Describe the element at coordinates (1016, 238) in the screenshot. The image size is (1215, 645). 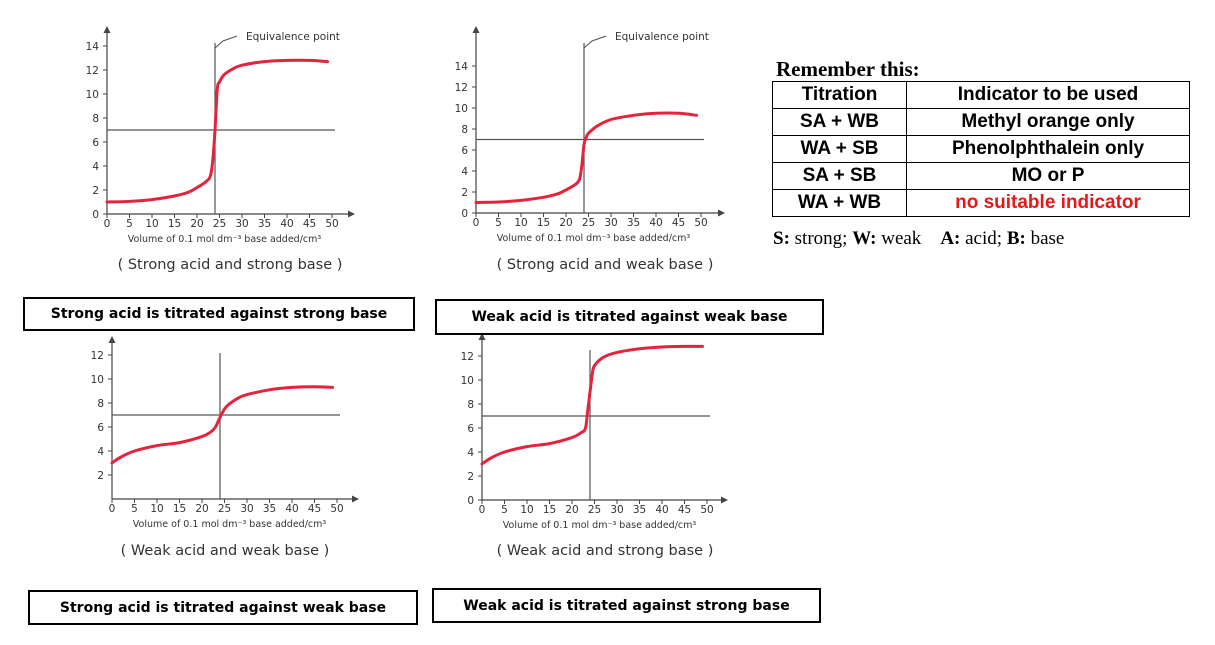
I see `legend-b-key: B:` at that location.